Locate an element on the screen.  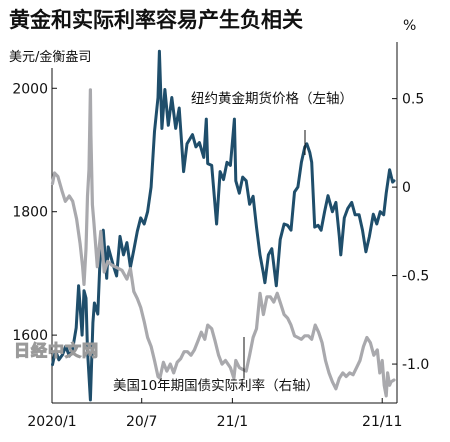
right-tick-label: -1.0 is located at coordinates (415, 365).